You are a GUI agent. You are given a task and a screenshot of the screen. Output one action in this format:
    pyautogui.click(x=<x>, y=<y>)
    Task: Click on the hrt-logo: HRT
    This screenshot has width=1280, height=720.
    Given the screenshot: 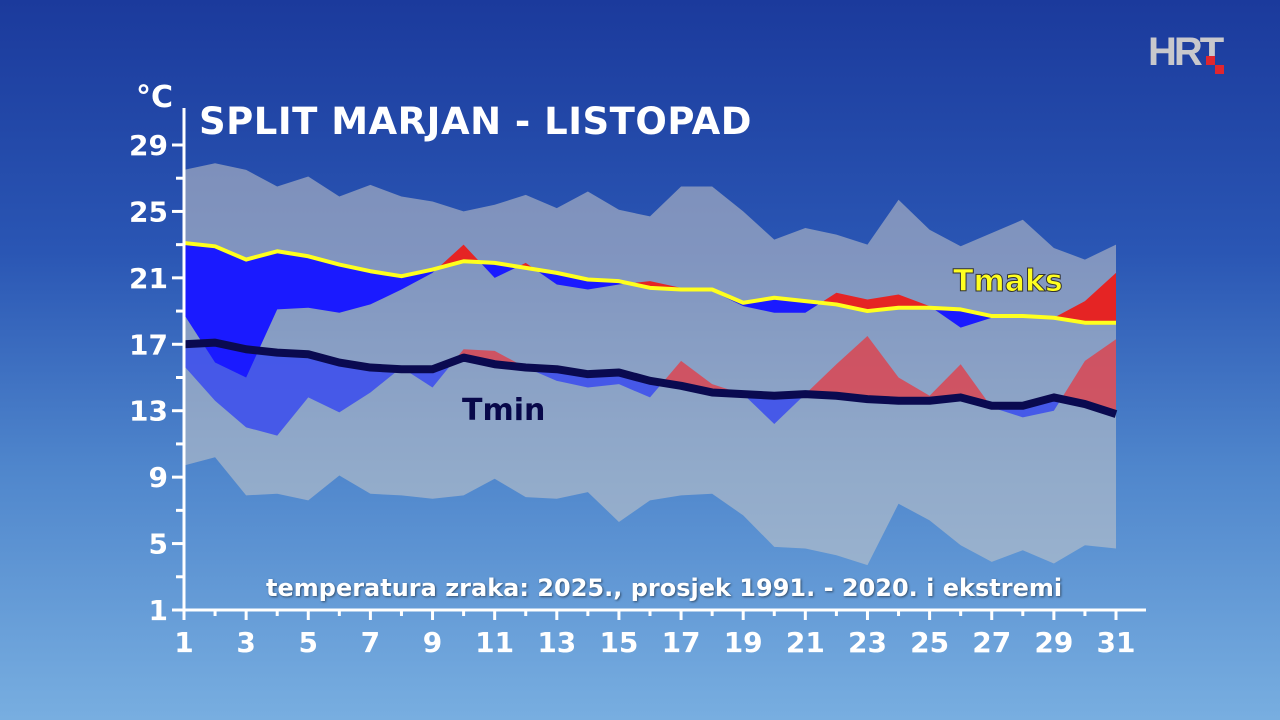 What is the action you would take?
    pyautogui.click(x=1186, y=52)
    